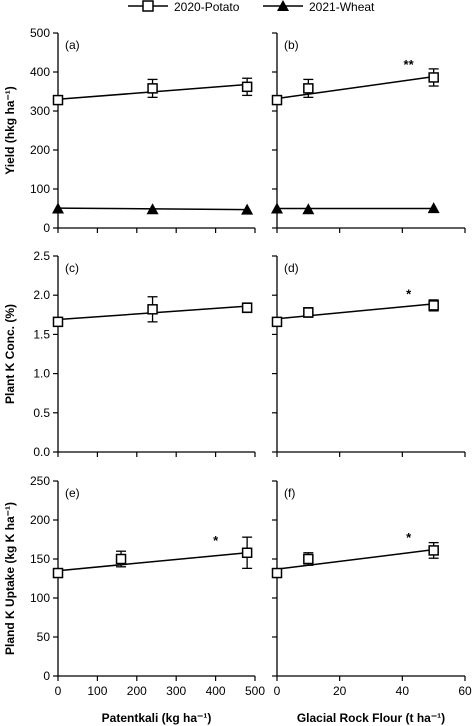  What do you see at coordinates (44, 637) in the screenshot?
I see `y-tick-label: 50` at bounding box center [44, 637].